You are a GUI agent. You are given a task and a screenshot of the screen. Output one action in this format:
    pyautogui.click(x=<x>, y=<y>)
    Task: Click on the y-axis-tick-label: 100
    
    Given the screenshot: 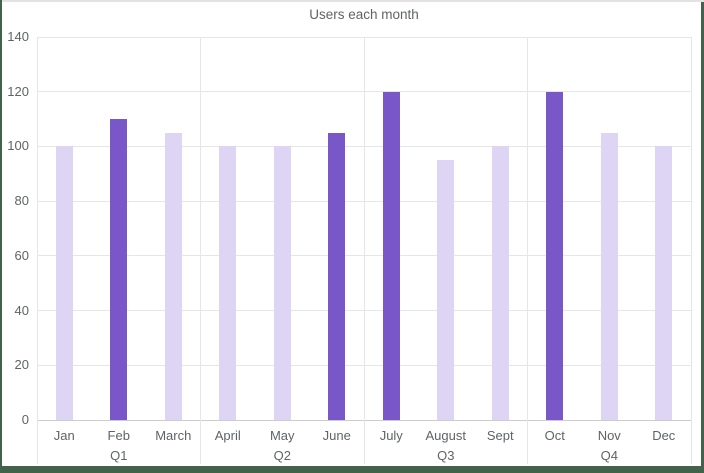 What is the action you would take?
    pyautogui.click(x=18, y=146)
    